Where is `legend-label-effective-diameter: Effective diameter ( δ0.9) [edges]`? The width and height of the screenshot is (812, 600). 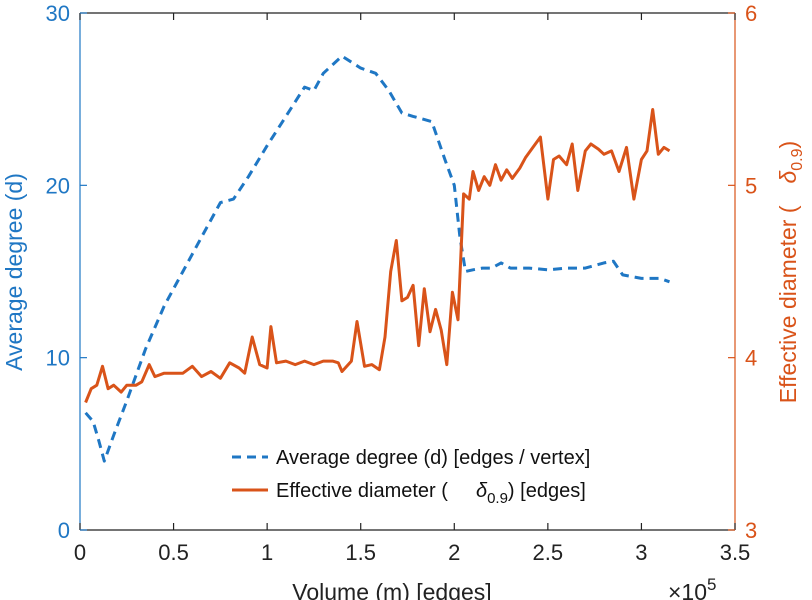 legend-label-effective-diameter: Effective diameter ( δ0.9) [edges] is located at coordinates (431, 493).